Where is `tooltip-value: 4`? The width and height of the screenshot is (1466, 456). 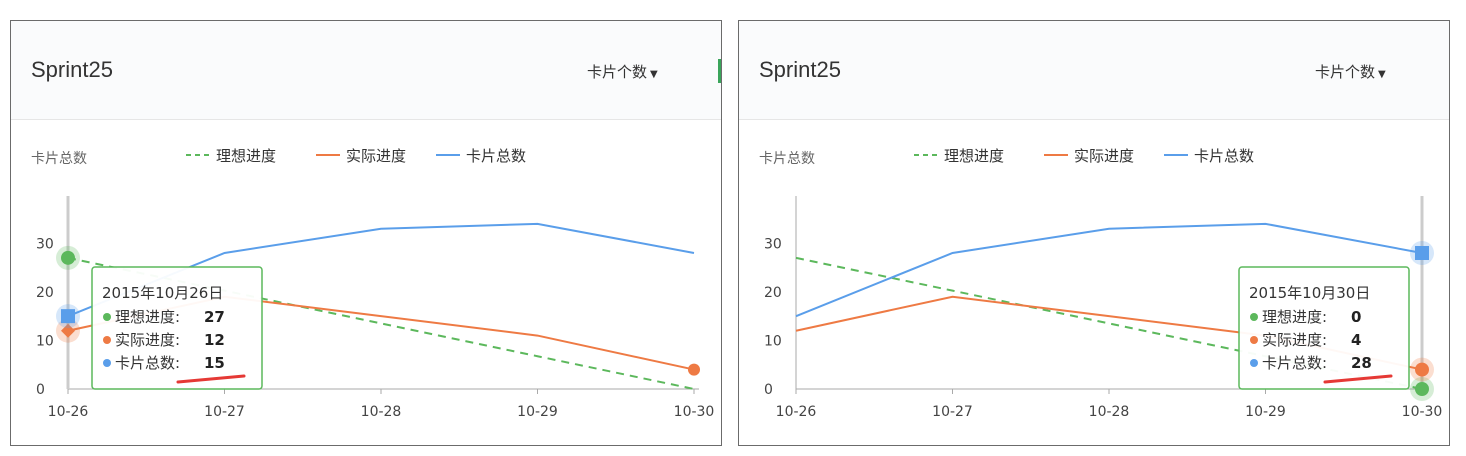 tooltip-value: 4 is located at coordinates (1356, 340).